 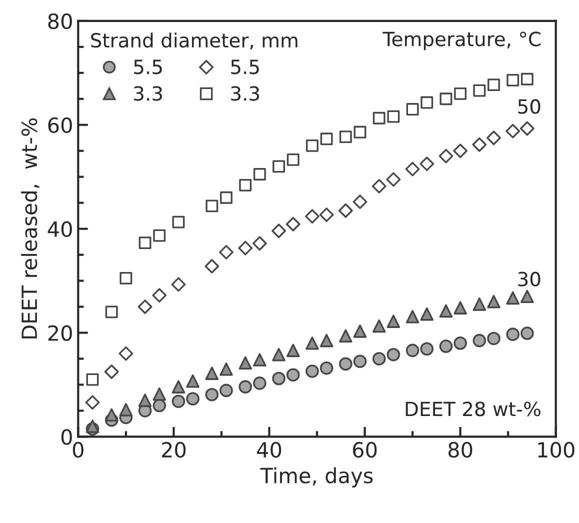 I want to click on y-axis-title: DEET released, wt-%, so click(x=30, y=228).